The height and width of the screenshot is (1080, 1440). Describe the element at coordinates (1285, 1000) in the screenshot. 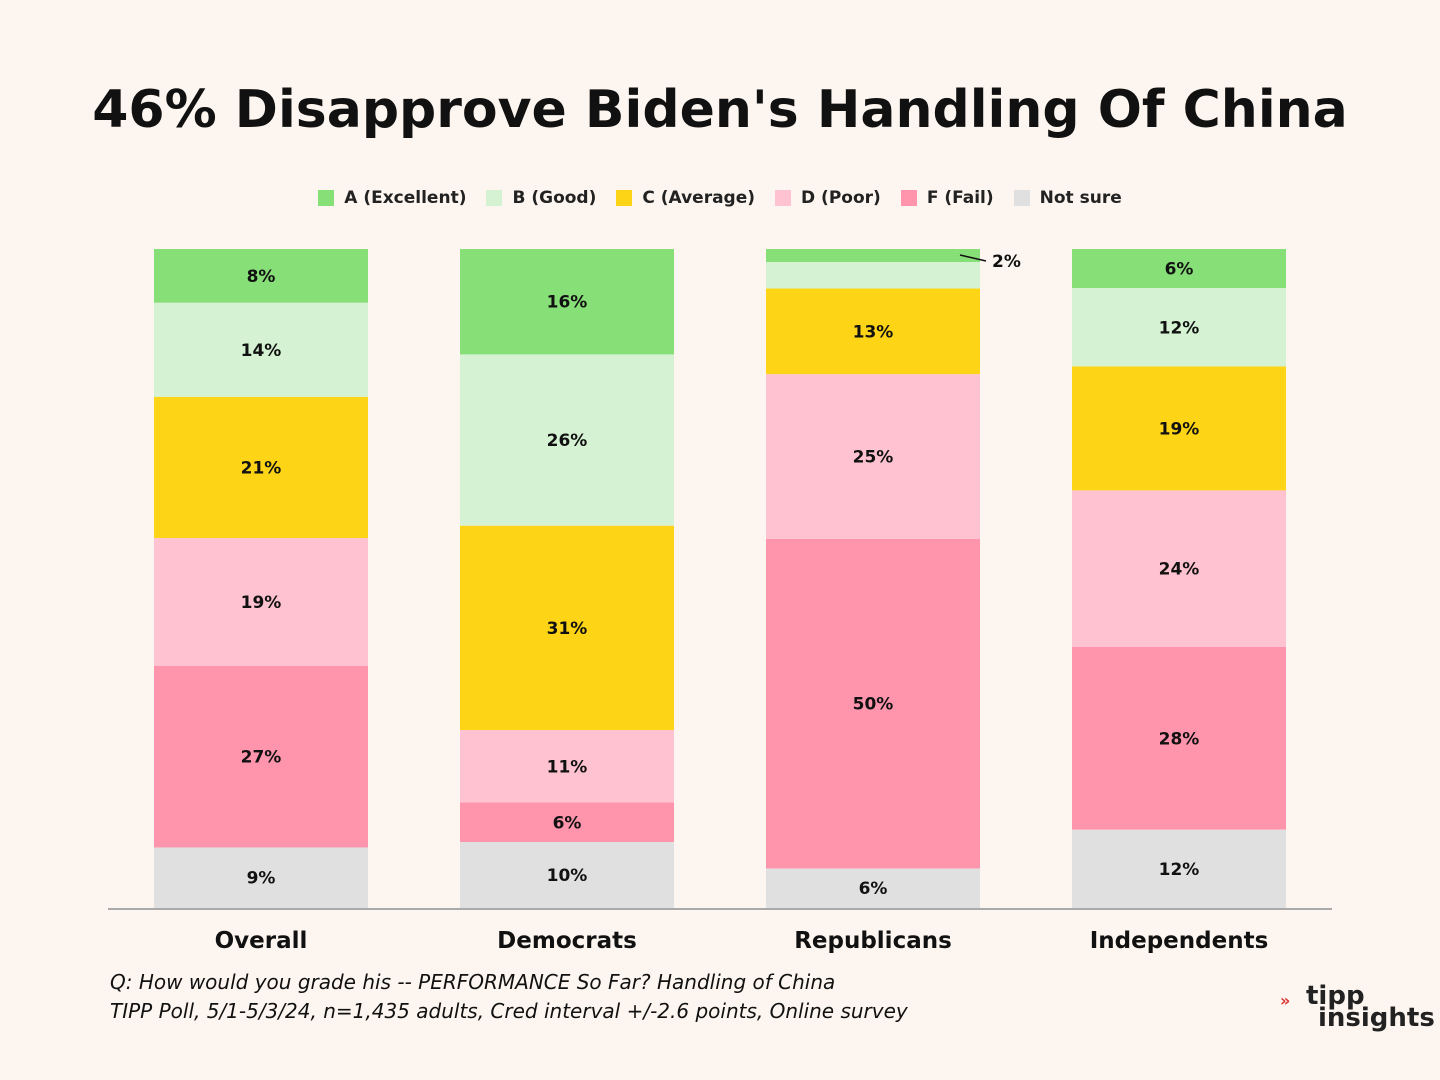

I see `logo-arrows-icon: »` at that location.